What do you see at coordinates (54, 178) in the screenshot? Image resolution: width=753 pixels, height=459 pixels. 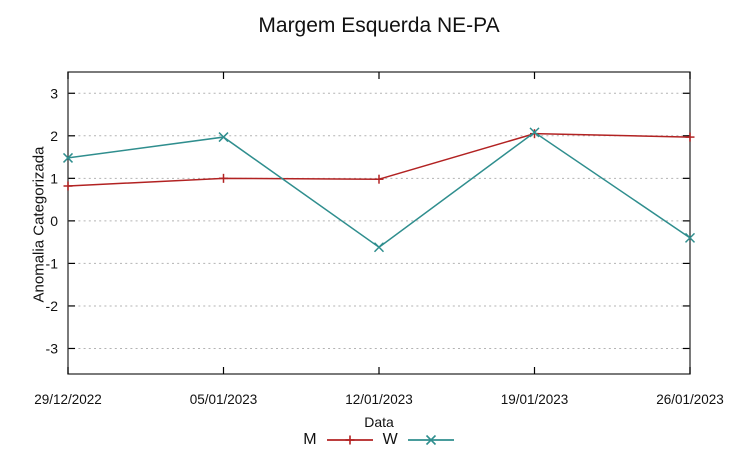 I see `y-tick-label: 1` at bounding box center [54, 178].